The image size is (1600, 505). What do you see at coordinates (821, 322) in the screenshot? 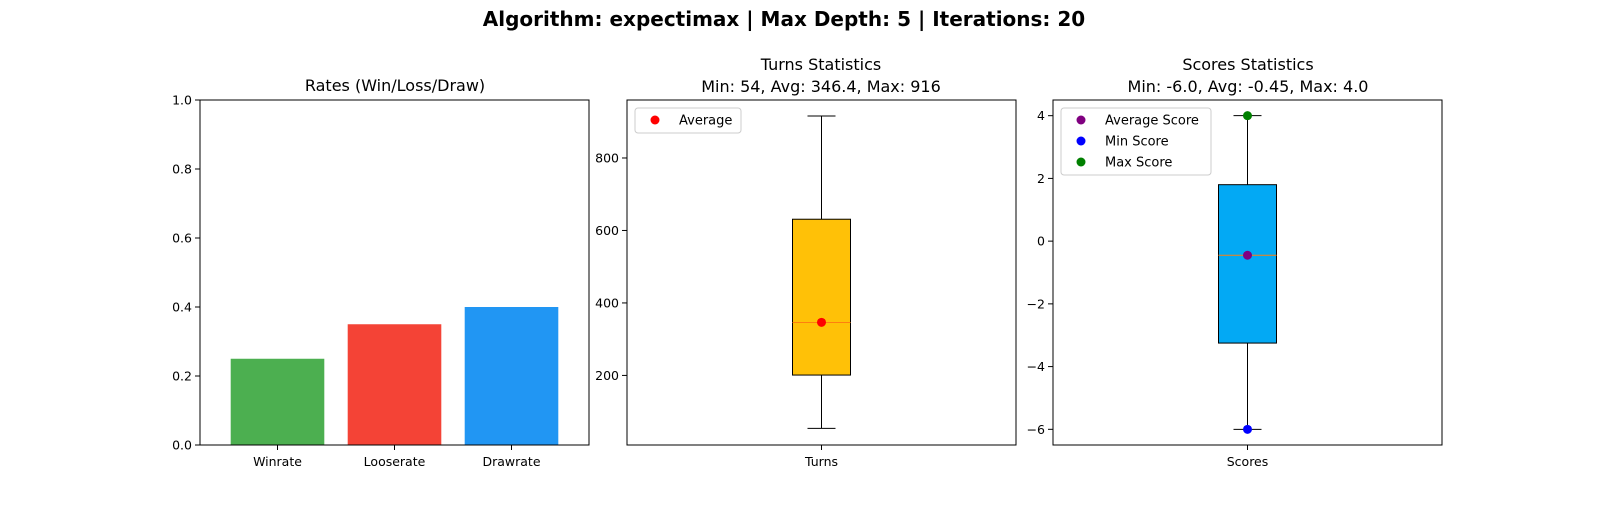
I see `turns-marker-average` at bounding box center [821, 322].